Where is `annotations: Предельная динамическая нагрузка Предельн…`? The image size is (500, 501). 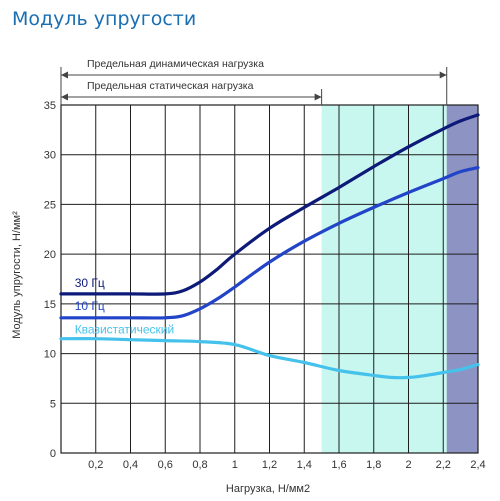
annotations: Предельная динамическая нагрузка Предельн… is located at coordinates (254, 81).